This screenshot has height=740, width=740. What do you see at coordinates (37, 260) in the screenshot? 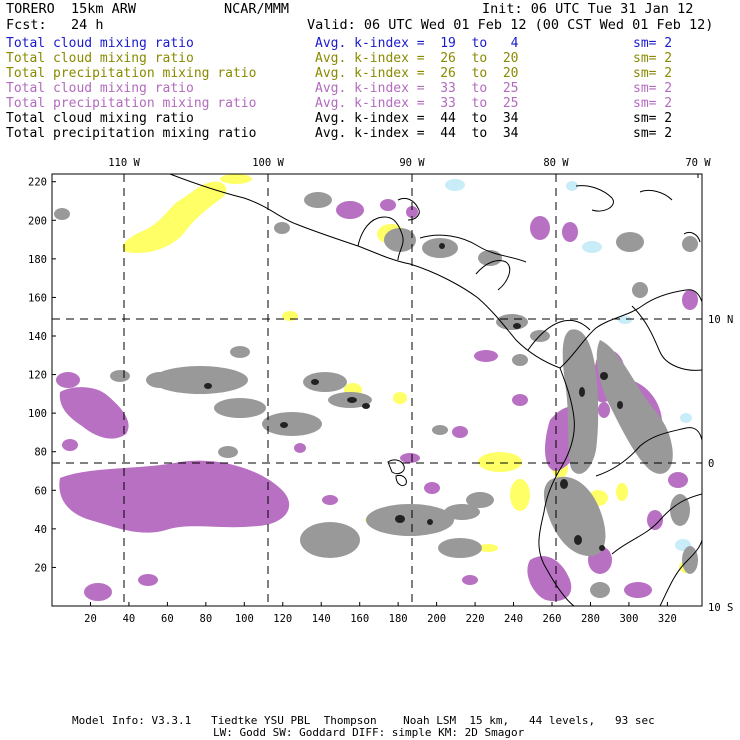
I see `y-tick-label: 180` at bounding box center [37, 260].